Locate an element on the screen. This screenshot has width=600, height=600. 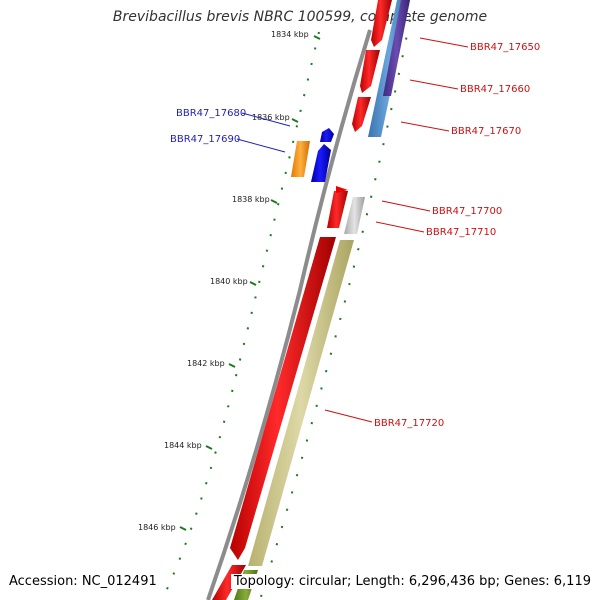
gene-label: BBR47_17670 is located at coordinates (486, 131).